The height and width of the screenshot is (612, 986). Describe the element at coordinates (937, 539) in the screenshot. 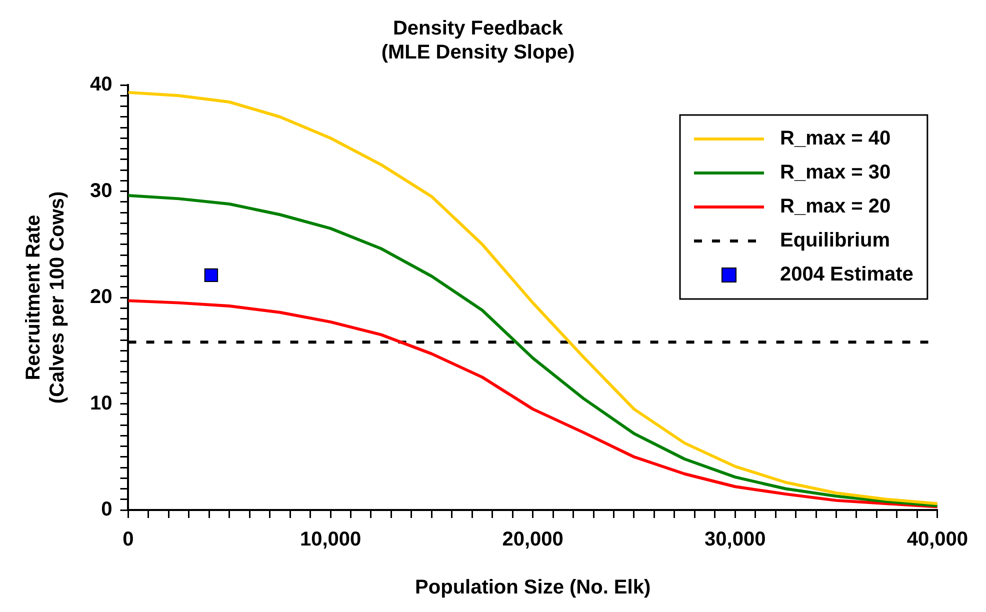

I see `x-tick-label: 40,000` at that location.